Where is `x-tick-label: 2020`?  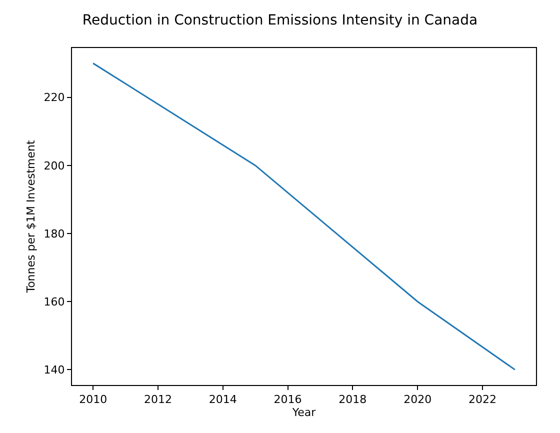 x-tick-label: 2020 is located at coordinates (418, 399).